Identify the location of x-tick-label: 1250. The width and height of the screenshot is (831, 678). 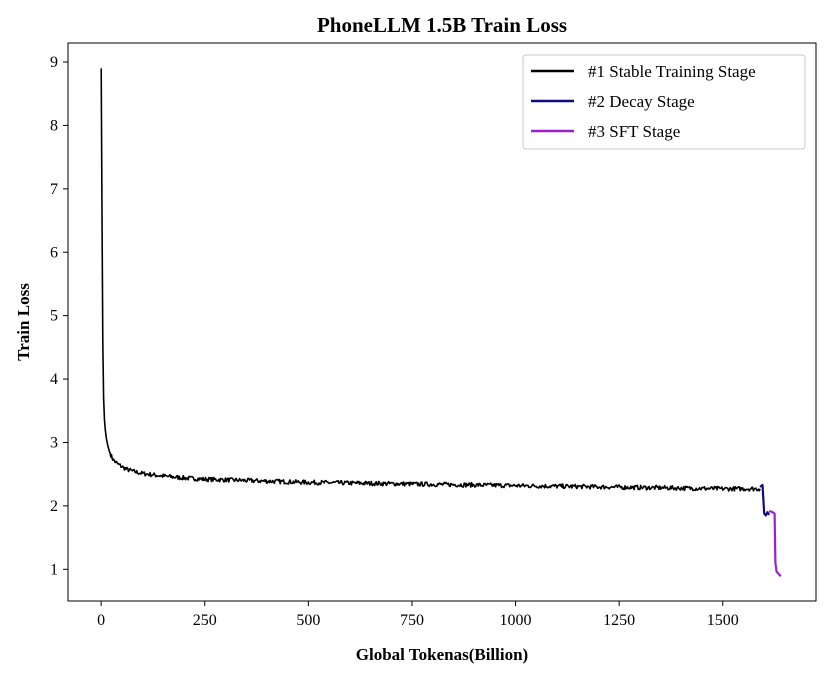
(619, 620).